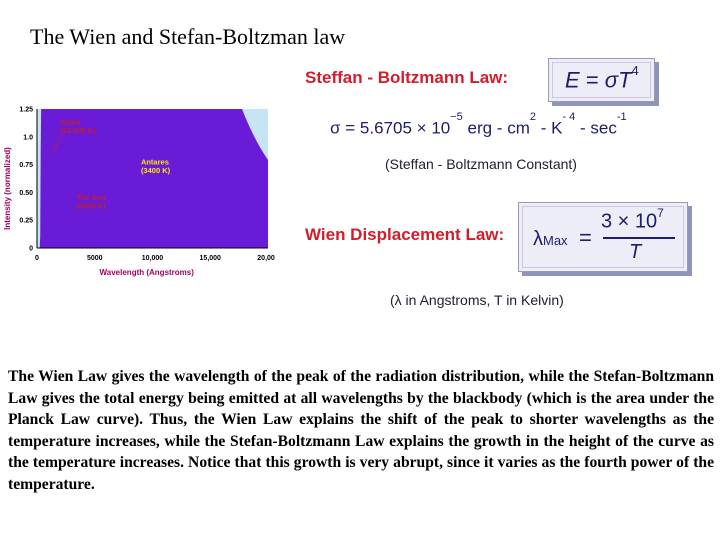  What do you see at coordinates (91, 197) in the screenshot?
I see `curve-label-the-sun: The Sun` at bounding box center [91, 197].